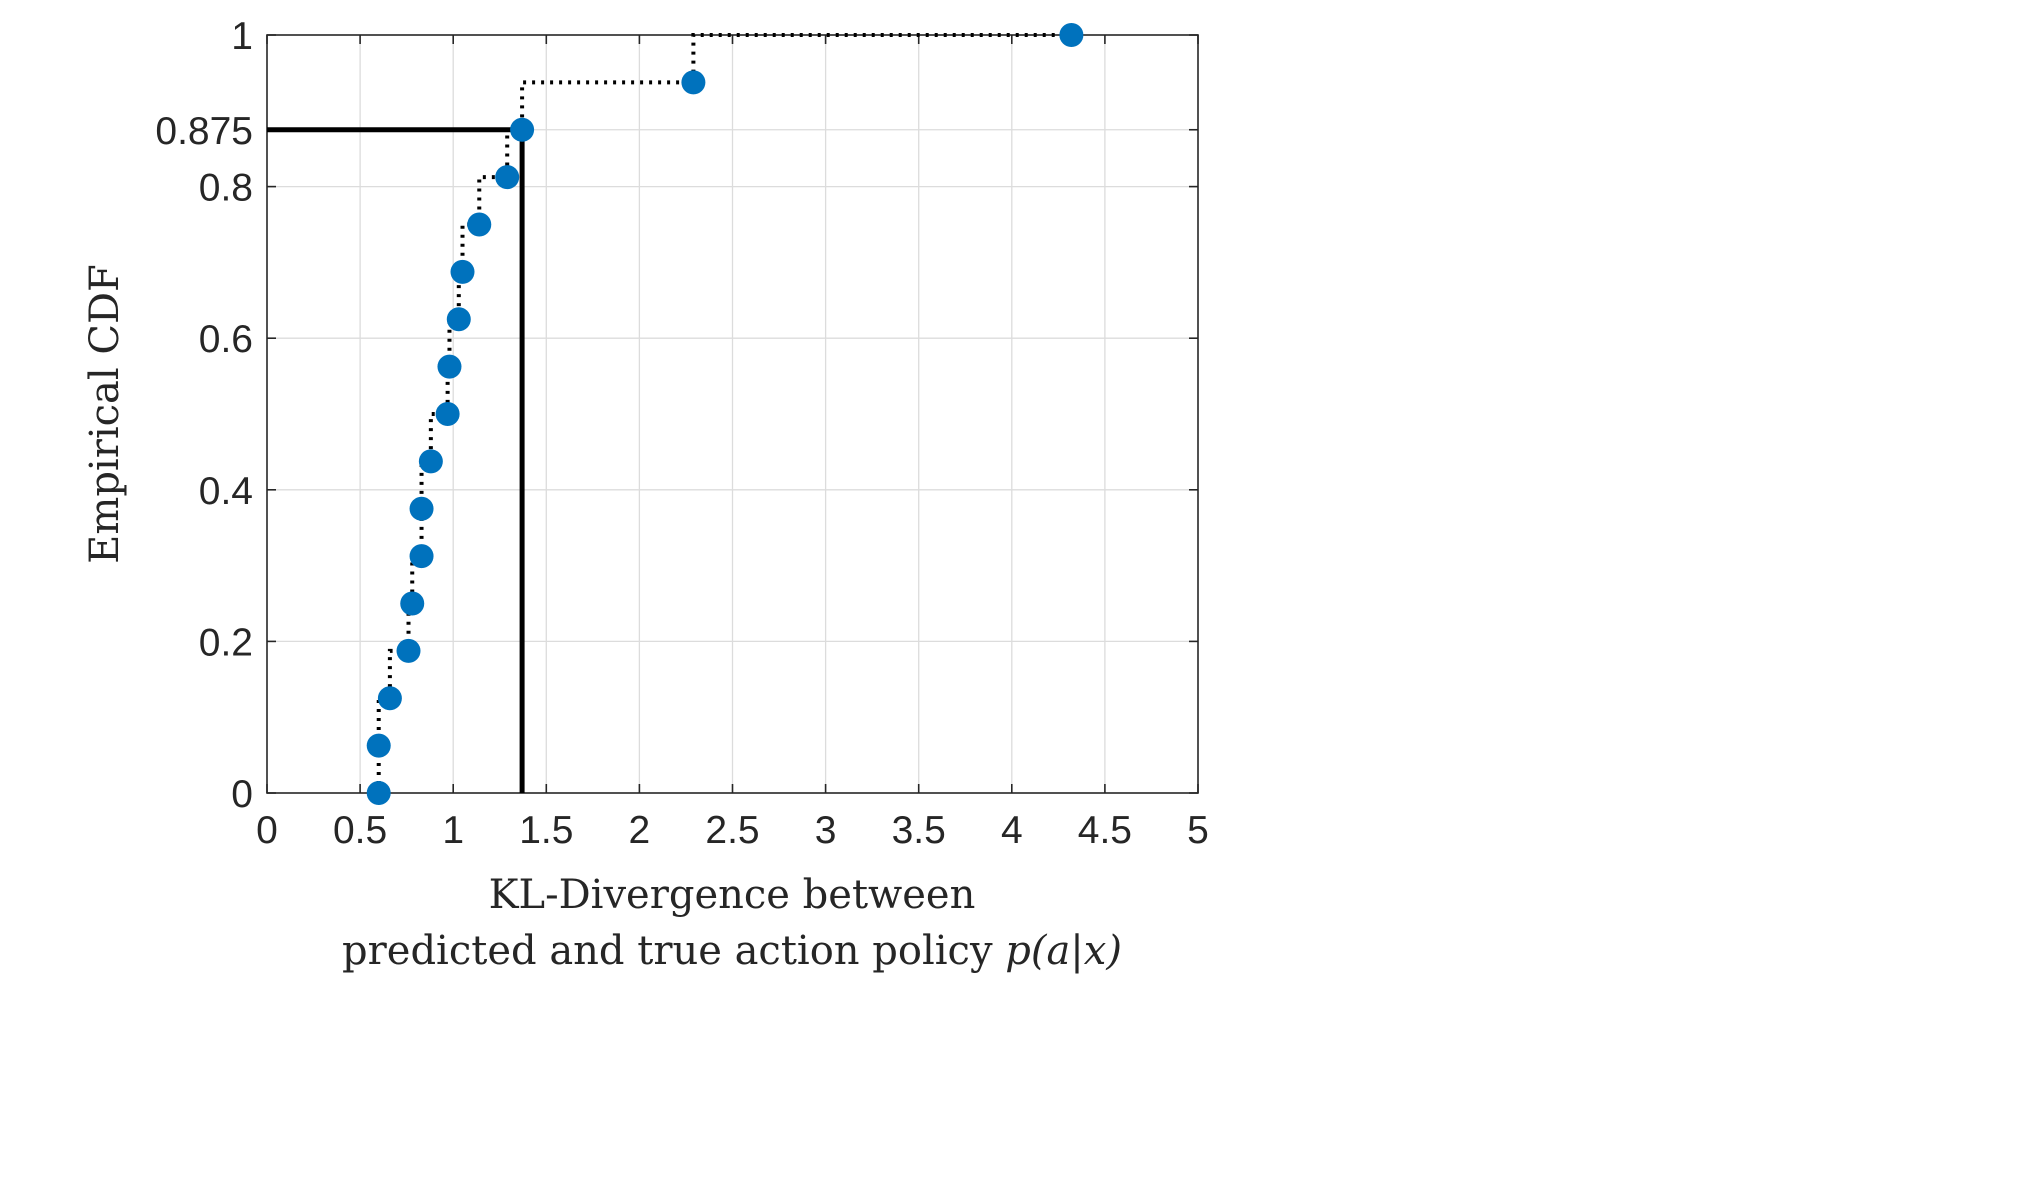  Describe the element at coordinates (242, 36) in the screenshot. I see `y-tick-label: 1` at that location.